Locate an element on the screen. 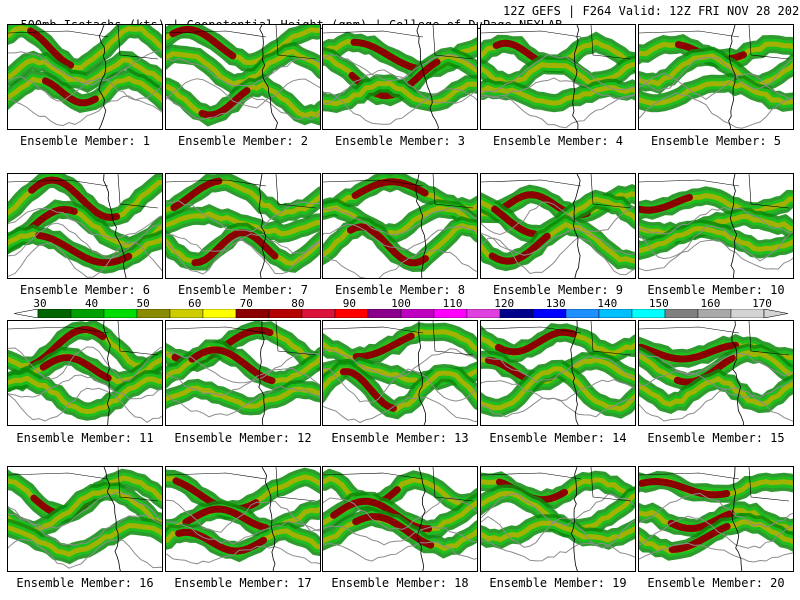 The image size is (800, 600). ensemble-caption-14: Ensemble Member: 14 is located at coordinates (558, 438).